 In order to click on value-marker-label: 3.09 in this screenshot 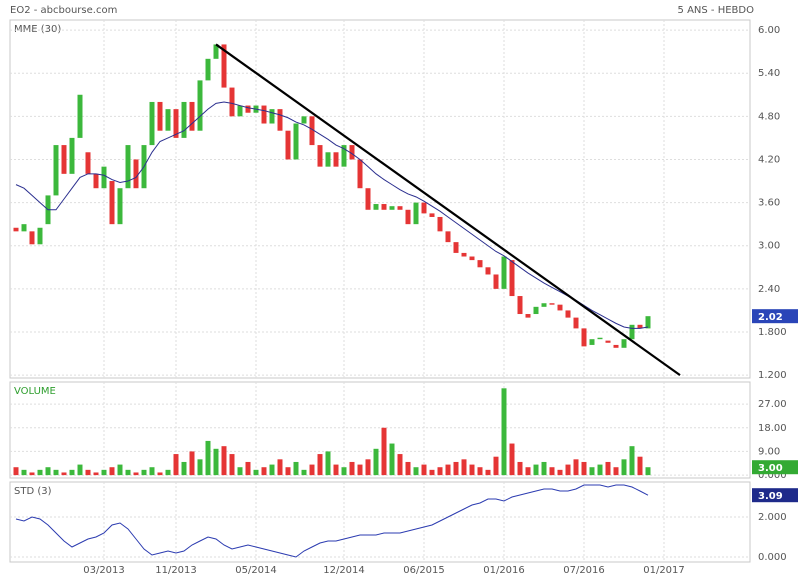, I will do `click(770, 496)`.